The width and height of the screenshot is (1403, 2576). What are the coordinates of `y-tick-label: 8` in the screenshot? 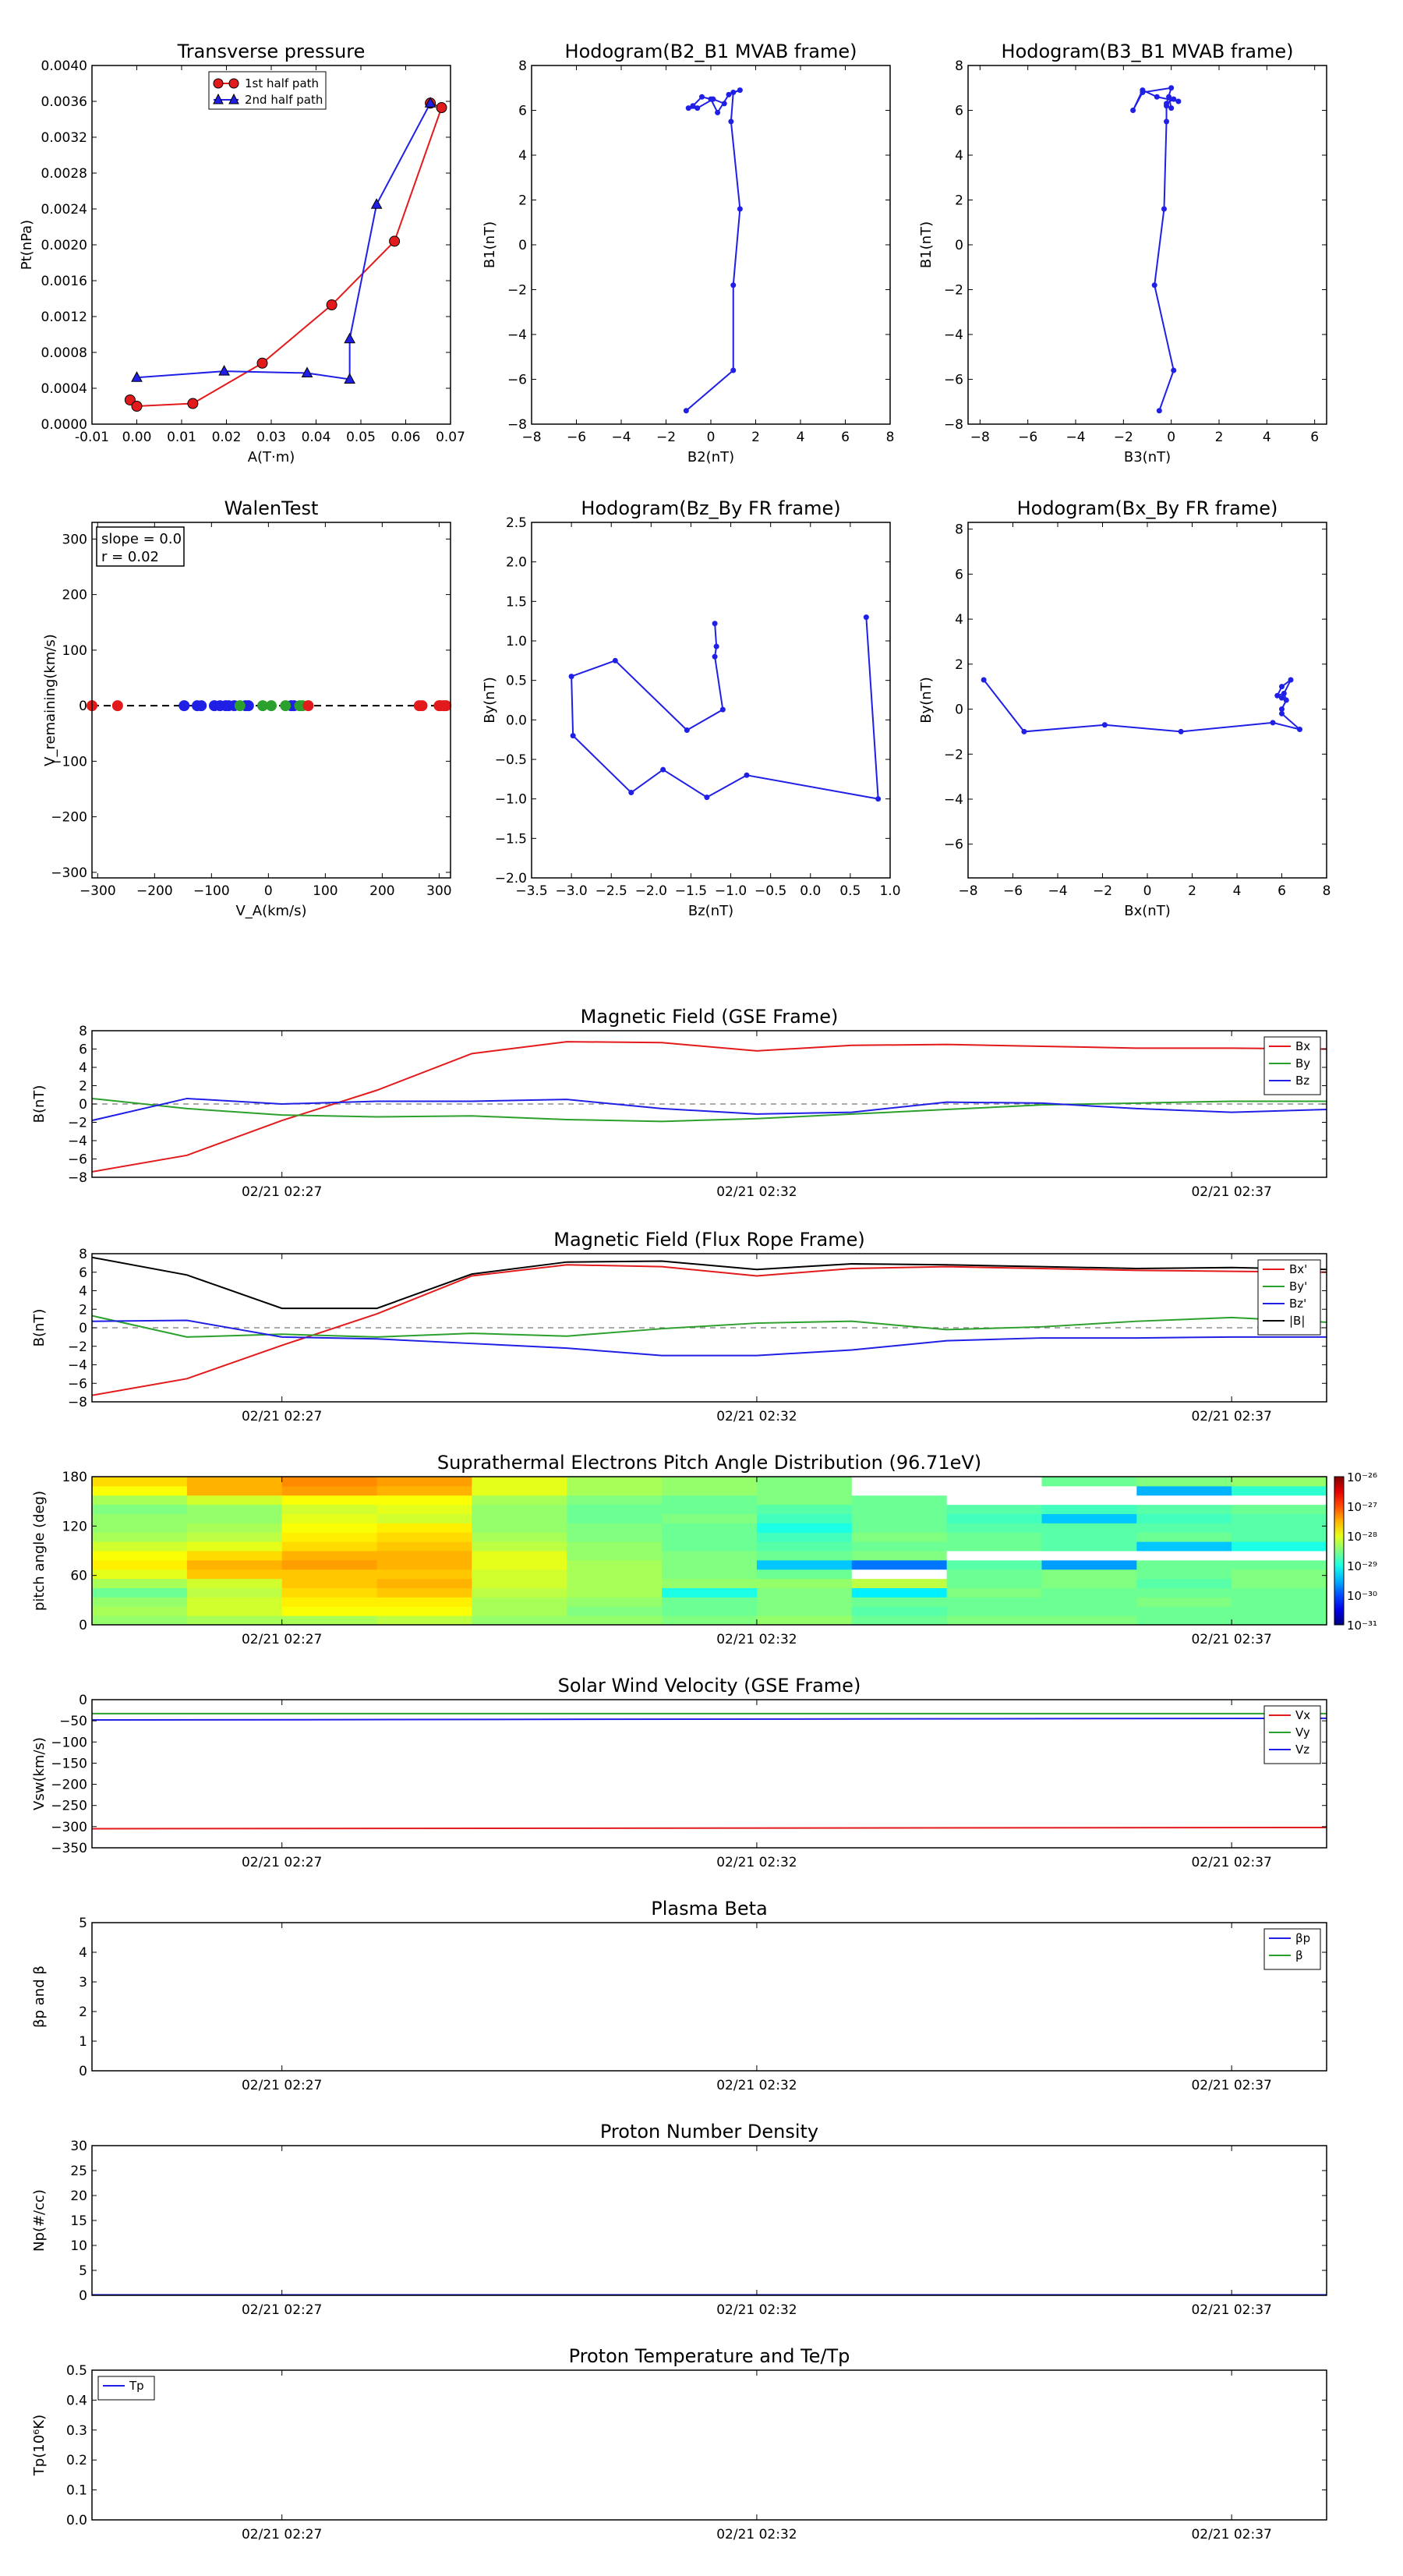 It's located at (83, 1254).